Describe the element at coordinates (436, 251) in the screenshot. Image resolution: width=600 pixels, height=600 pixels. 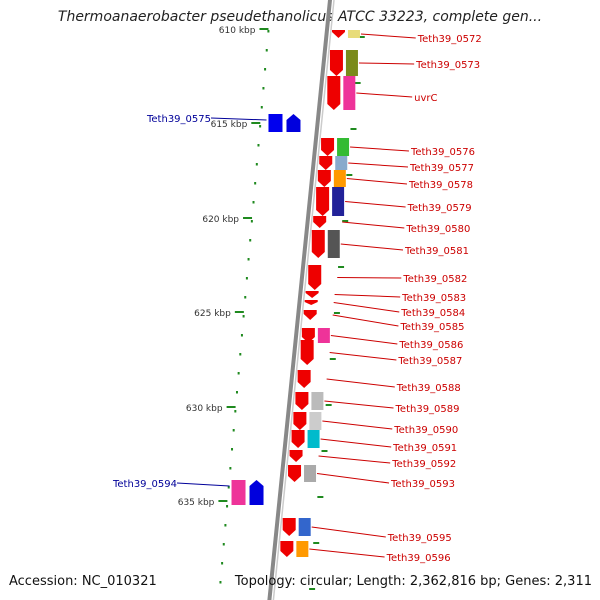
I see `forward-gene-label: Teth39_0581` at that location.